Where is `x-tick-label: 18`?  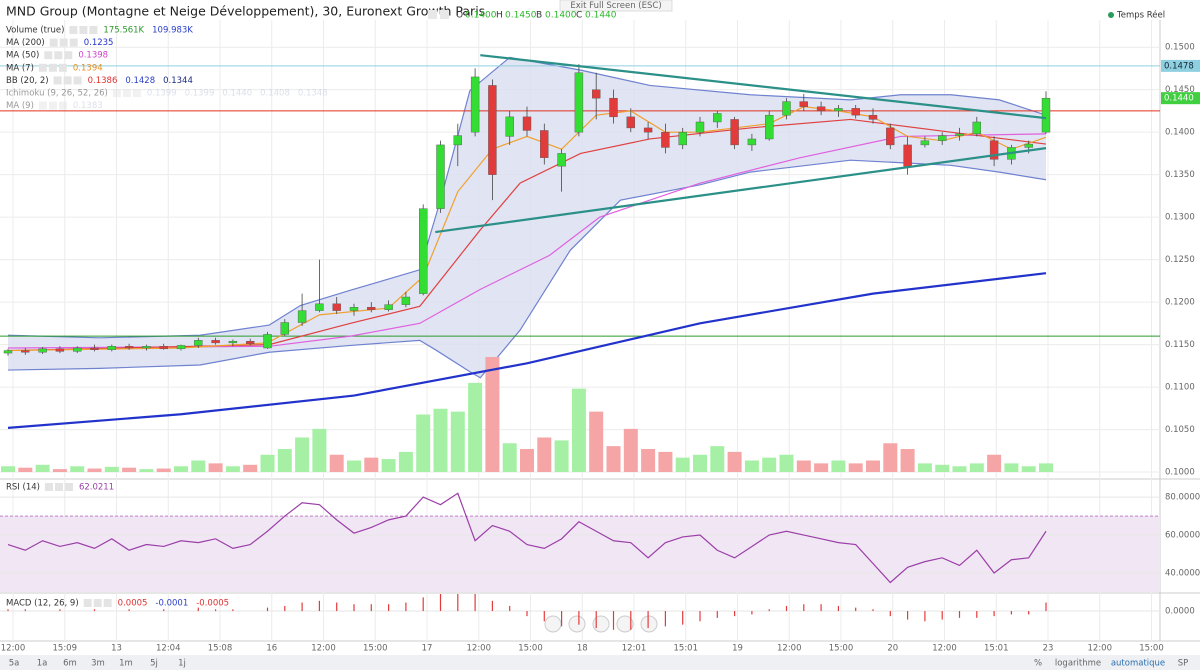
x-tick-label: 18 is located at coordinates (582, 649).